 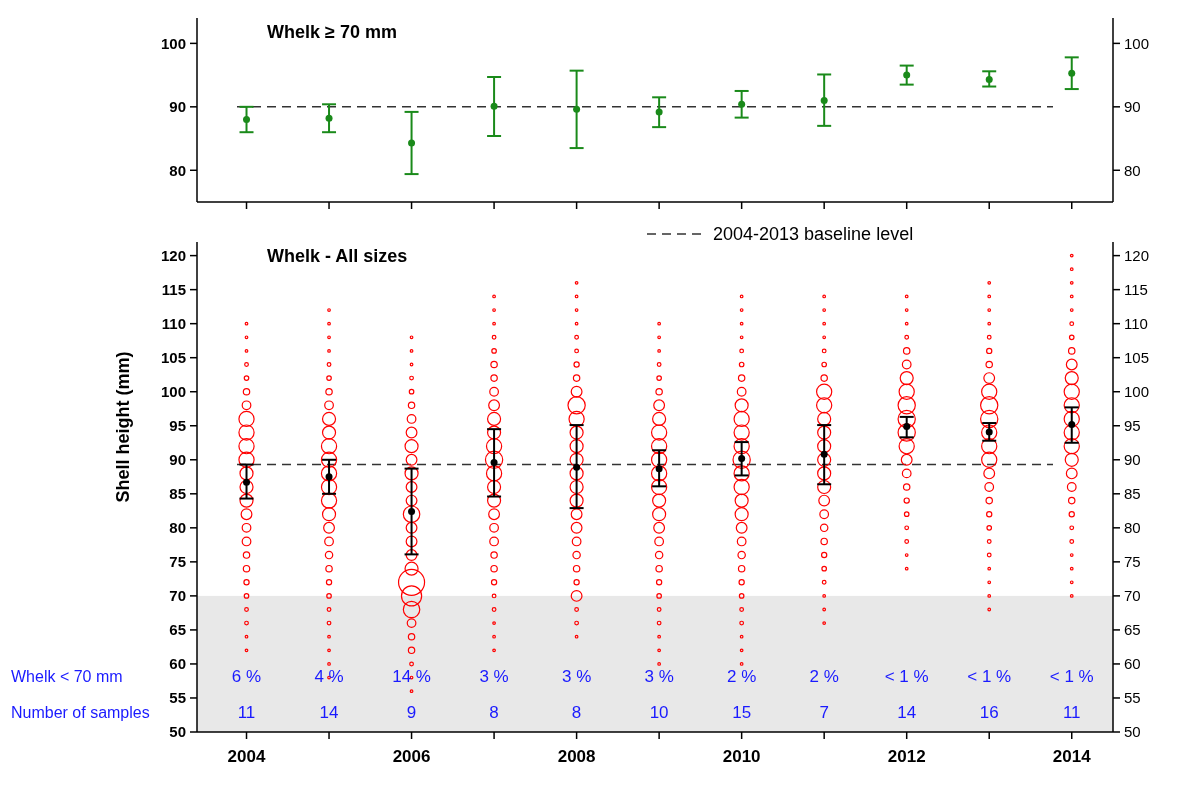 What do you see at coordinates (80, 712) in the screenshot?
I see `text: Number of samples` at bounding box center [80, 712].